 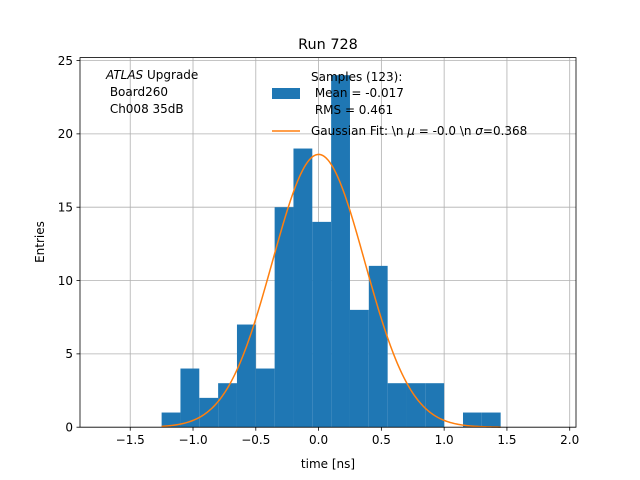 I want to click on y-tick-label: 0, so click(x=69, y=428).